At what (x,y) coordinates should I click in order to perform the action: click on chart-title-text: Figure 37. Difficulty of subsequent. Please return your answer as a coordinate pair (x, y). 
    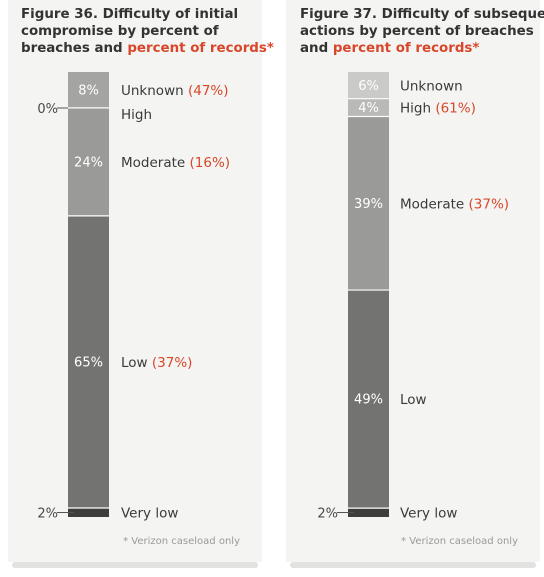
    Looking at the image, I should click on (422, 14).